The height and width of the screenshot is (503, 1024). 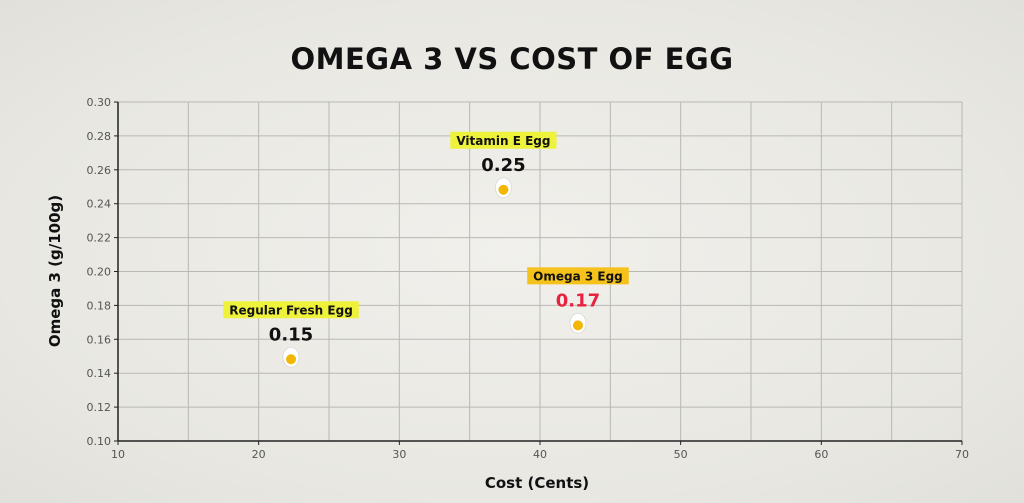 I want to click on y-axis-label: Omega 3 (g/100g), so click(x=55, y=271).